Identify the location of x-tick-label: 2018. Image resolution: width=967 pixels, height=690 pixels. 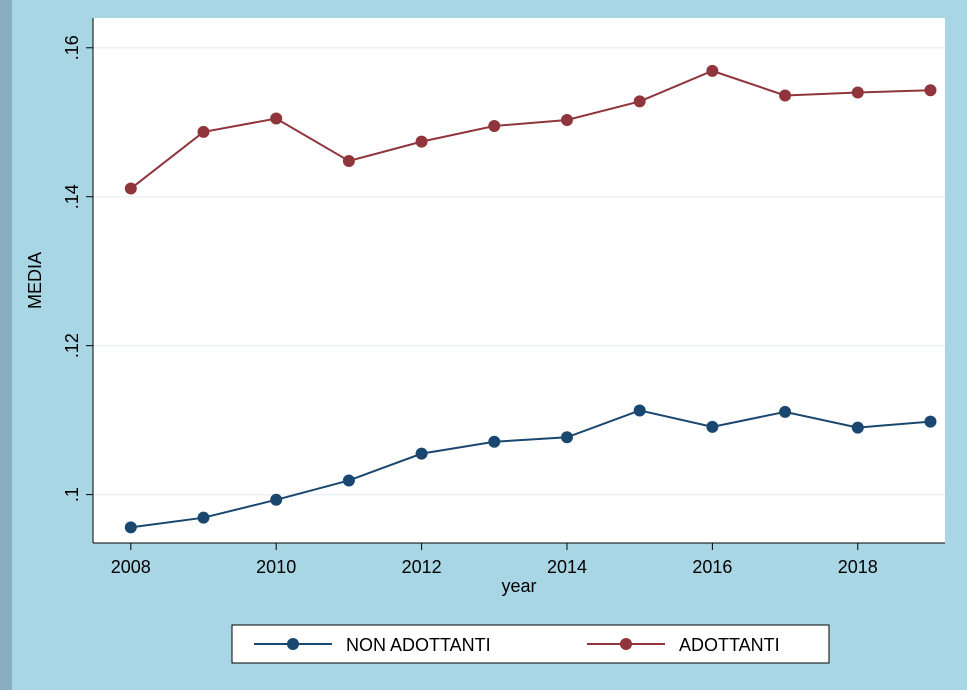
(858, 567).